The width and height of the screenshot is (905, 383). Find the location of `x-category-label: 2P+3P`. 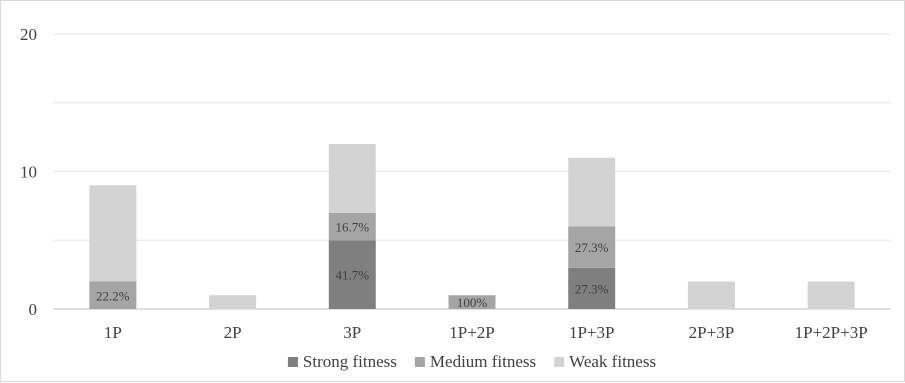

x-category-label: 2P+3P is located at coordinates (712, 332).